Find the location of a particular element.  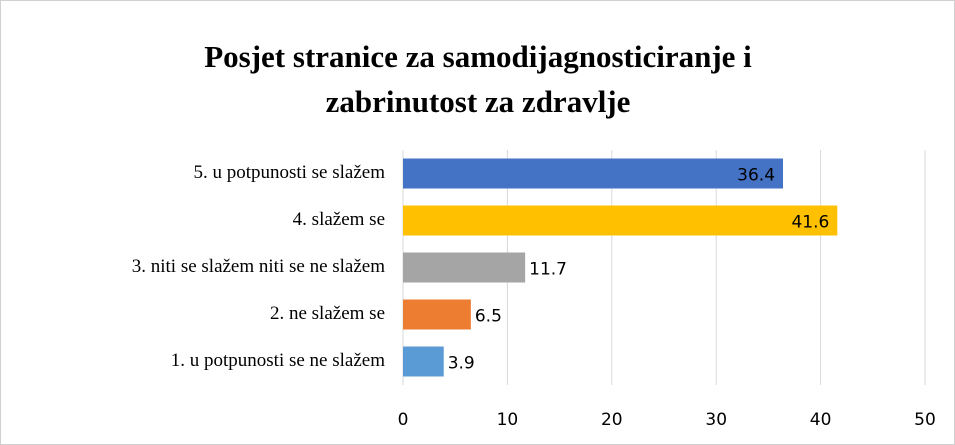

data-label: 36.4 is located at coordinates (756, 176).